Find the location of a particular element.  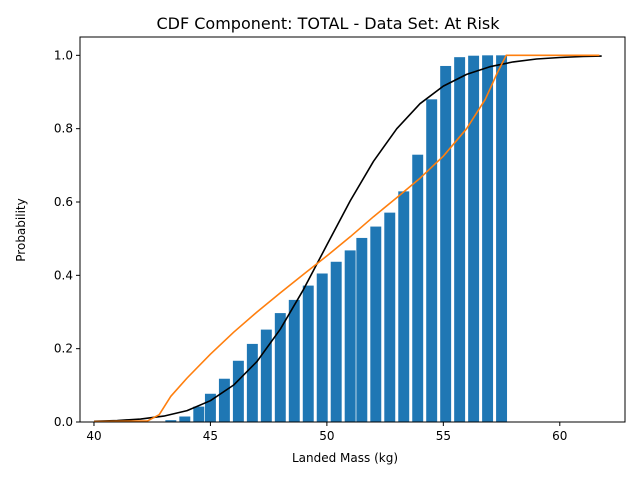

x-tick-label: 40 is located at coordinates (93, 436).